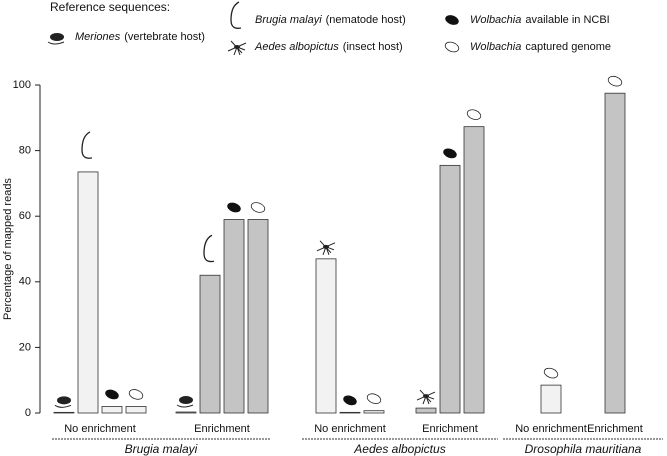 This screenshot has height=456, width=667. I want to click on group-label: Aedes albopictus, so click(399, 449).